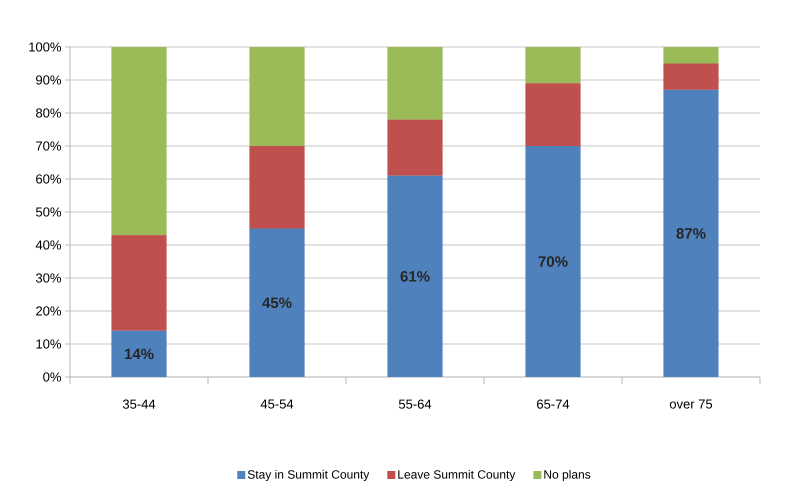 The height and width of the screenshot is (486, 799). I want to click on y-tick-label: 10%, so click(49, 344).